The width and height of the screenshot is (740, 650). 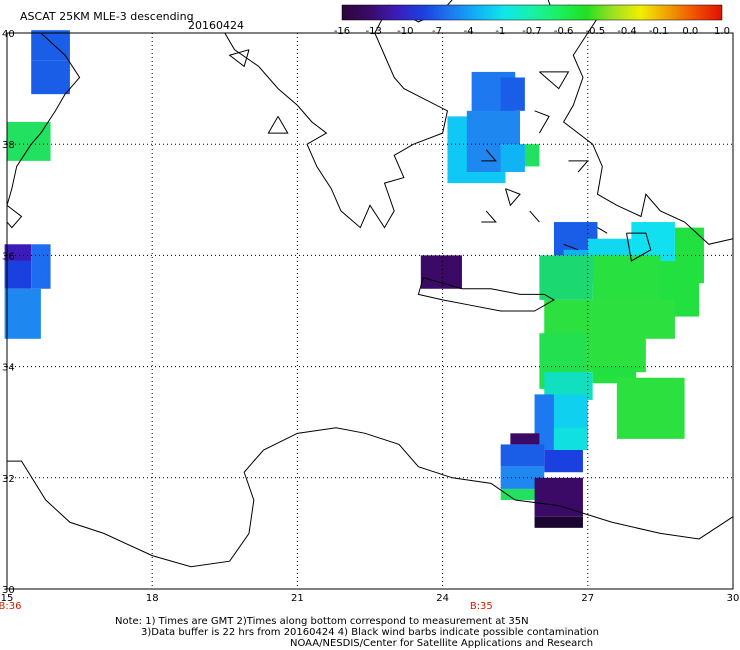 What do you see at coordinates (8, 479) in the screenshot?
I see `y-tick-label: 32` at bounding box center [8, 479].